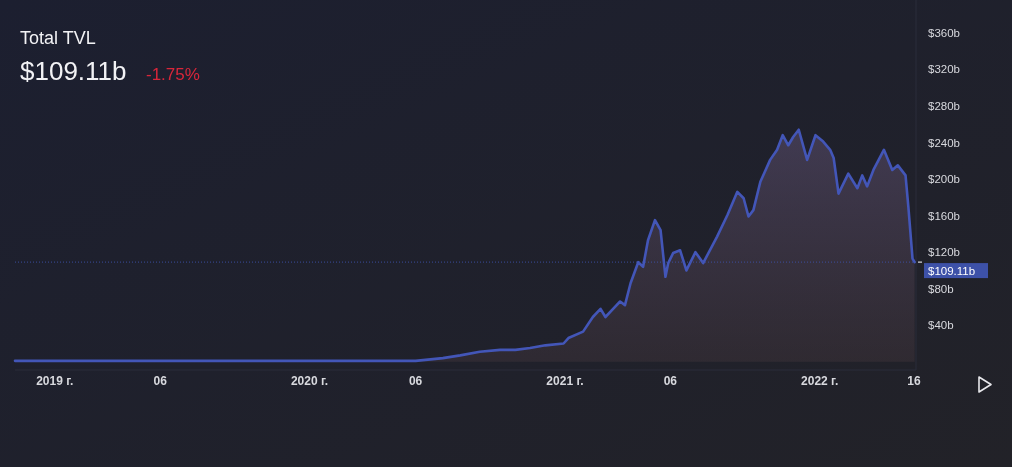 This screenshot has width=1012, height=467. I want to click on x-tick-label: 2019 г., so click(55, 381).